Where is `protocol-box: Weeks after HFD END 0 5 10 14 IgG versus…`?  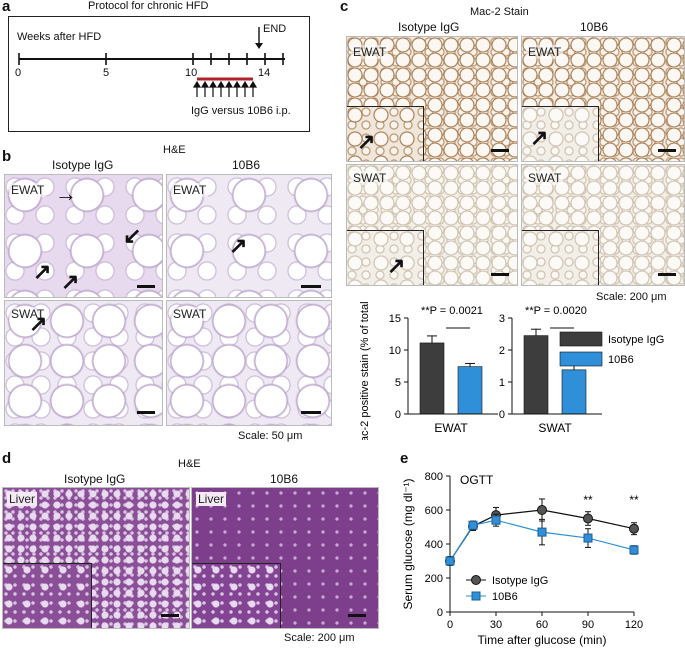 protocol-box: Weeks after HFD END 0 5 10 14 IgG versus… is located at coordinates (159, 74).